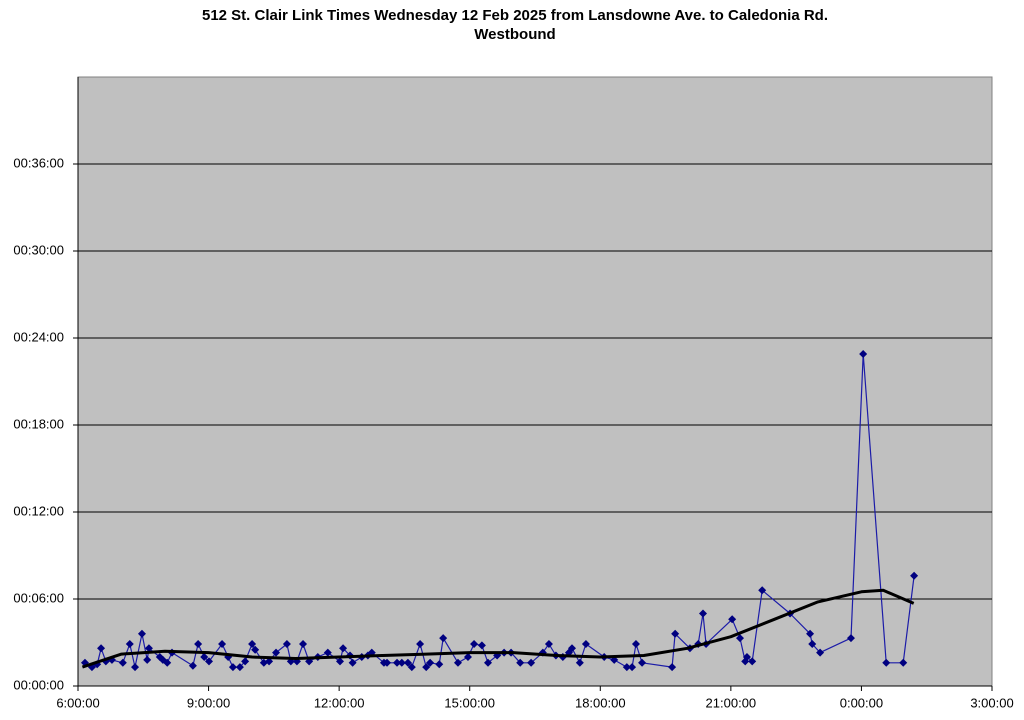  I want to click on x-tick-label: 18:00:00, so click(600, 702).